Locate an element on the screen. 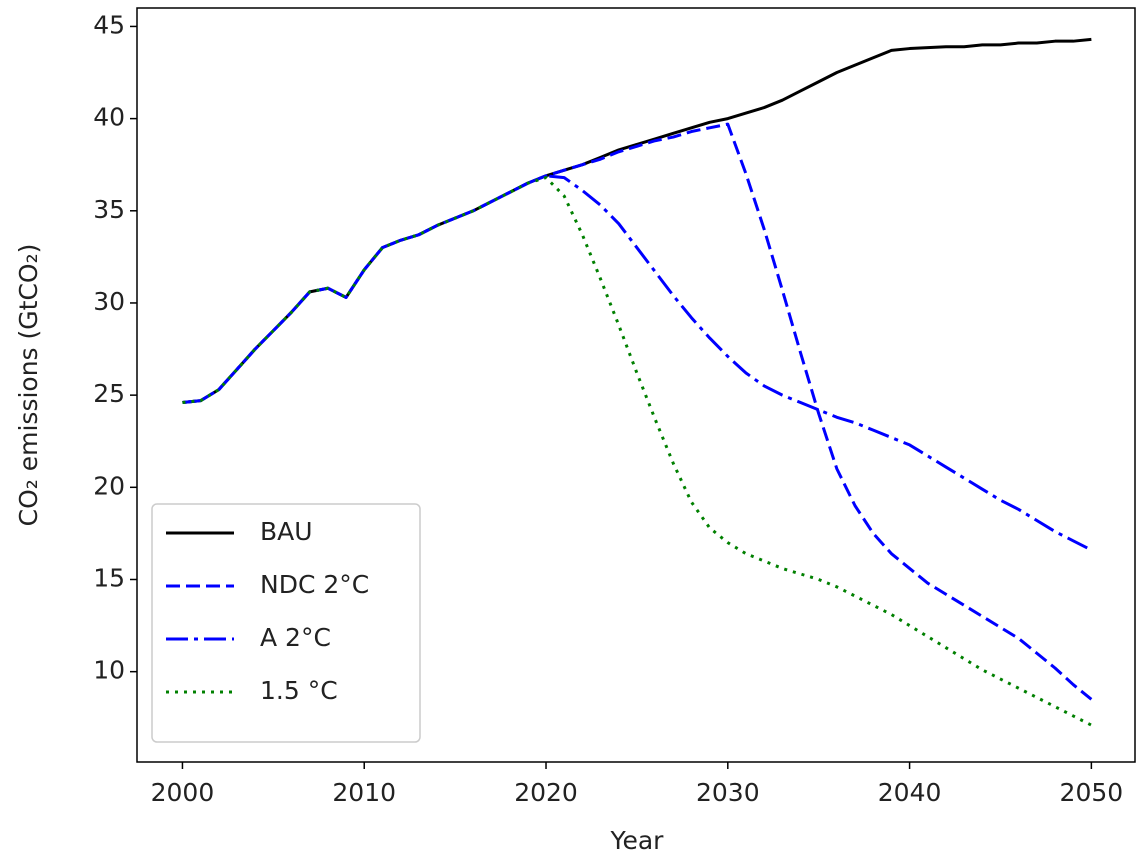  legend-label: A 2°C is located at coordinates (295, 637).